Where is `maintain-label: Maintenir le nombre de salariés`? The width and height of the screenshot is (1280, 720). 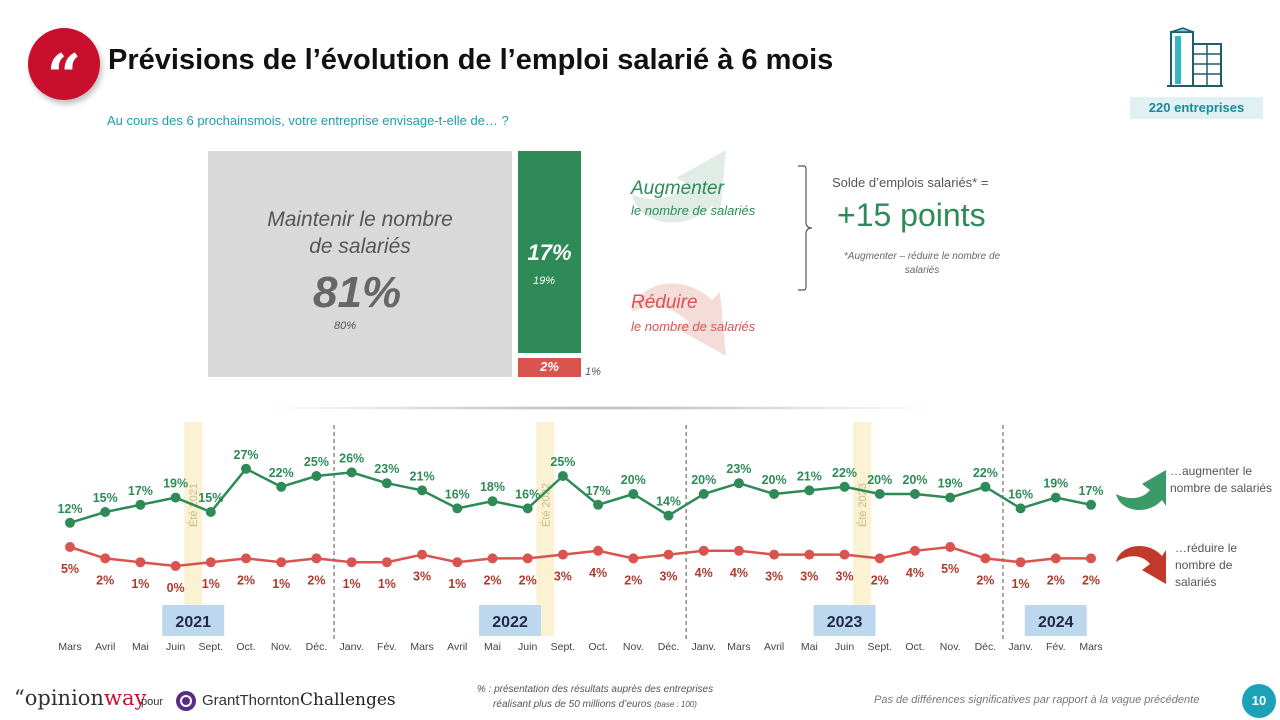
maintain-label: Maintenir le nombre de salariés is located at coordinates (360, 233).